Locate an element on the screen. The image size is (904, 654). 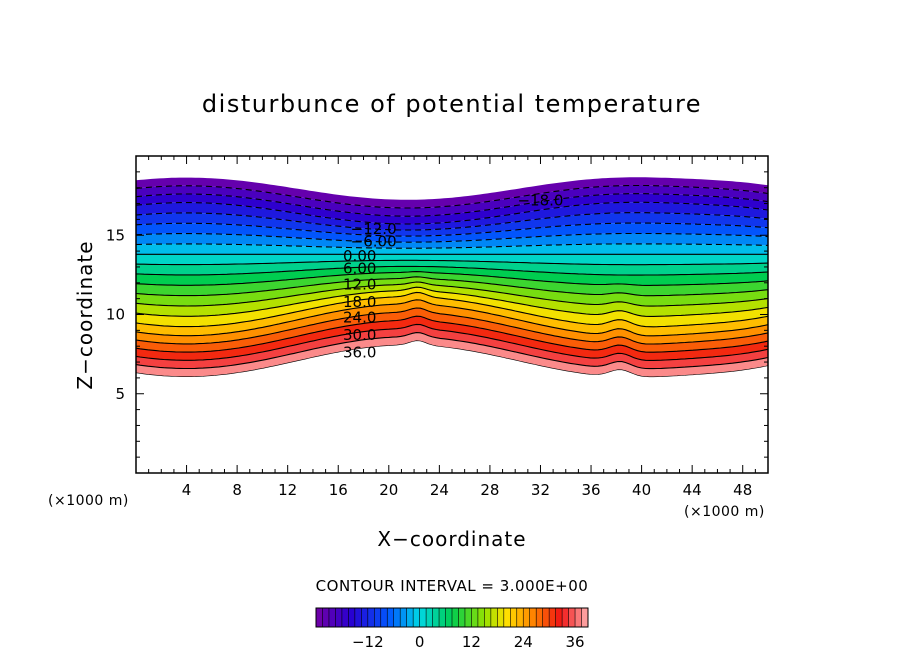
contour-label: −12.0 is located at coordinates (374, 229).